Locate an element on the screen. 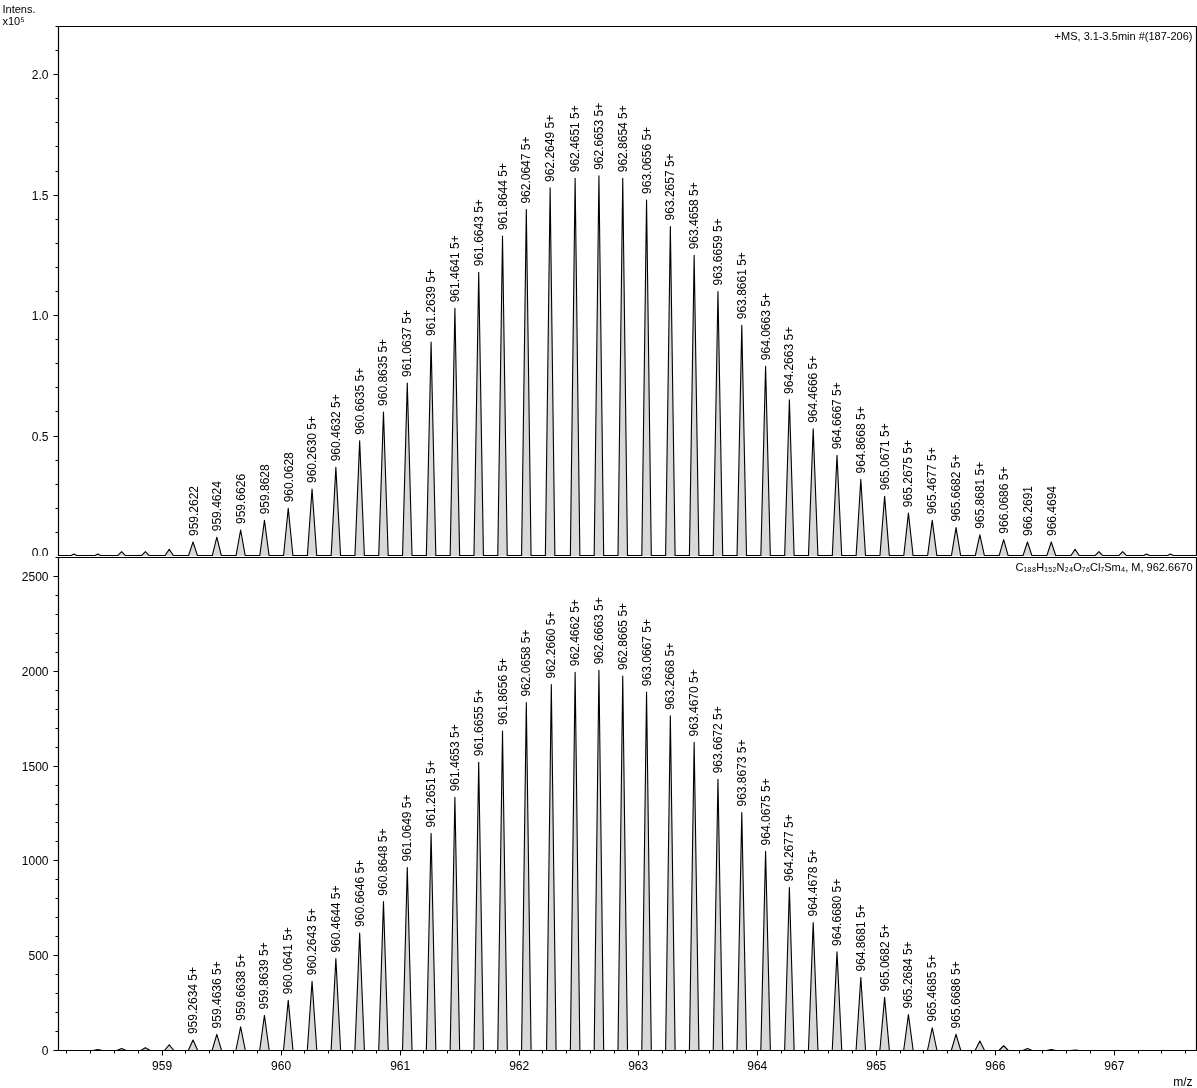  annotation: 962.2649 5+ is located at coordinates (550, 148).